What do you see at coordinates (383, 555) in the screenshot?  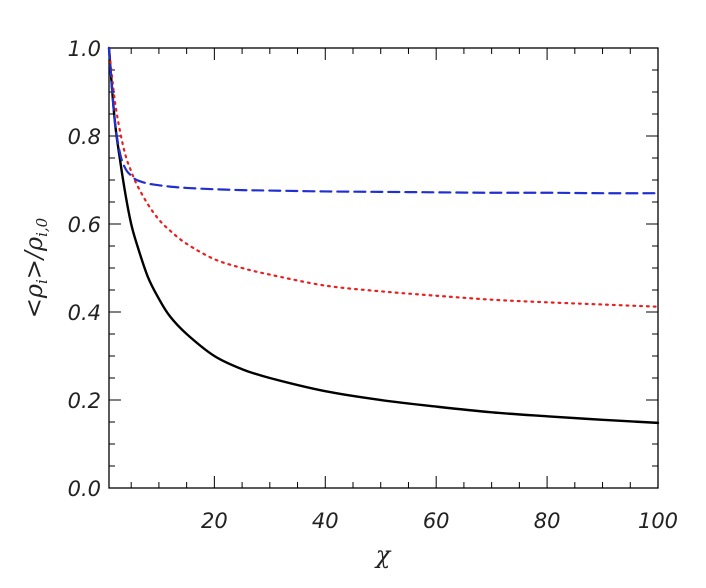 I see `x-axis-label: χ` at bounding box center [383, 555].